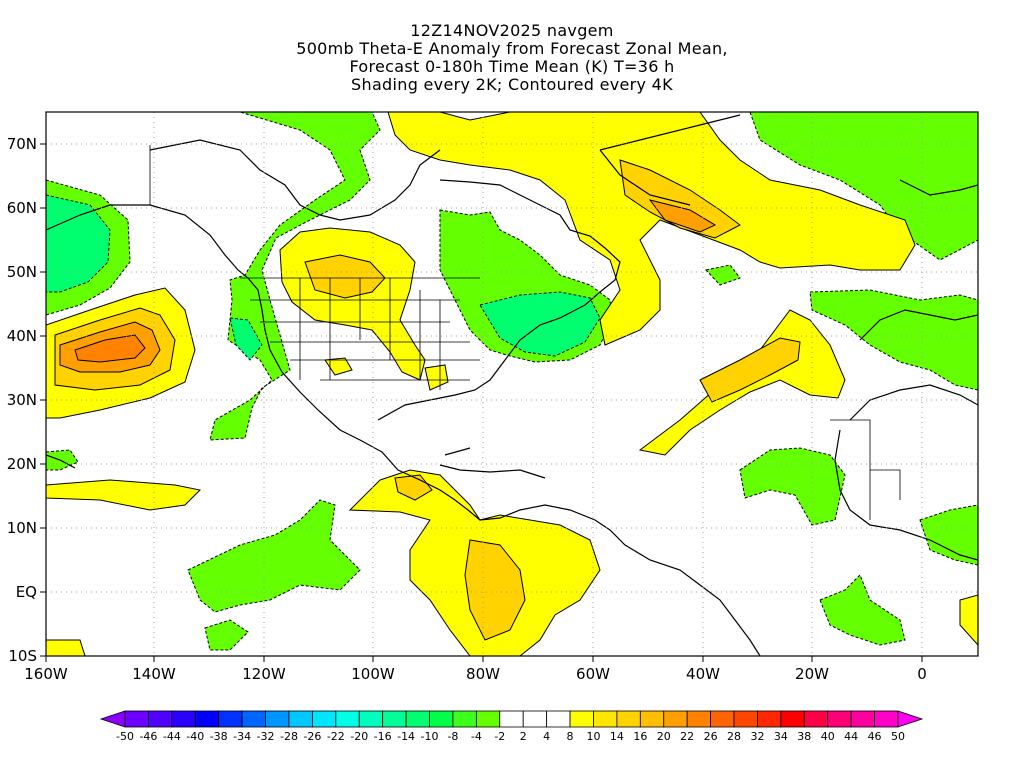 The width and height of the screenshot is (1024, 768). What do you see at coordinates (148, 736) in the screenshot?
I see `colorbar-label: -46` at bounding box center [148, 736].